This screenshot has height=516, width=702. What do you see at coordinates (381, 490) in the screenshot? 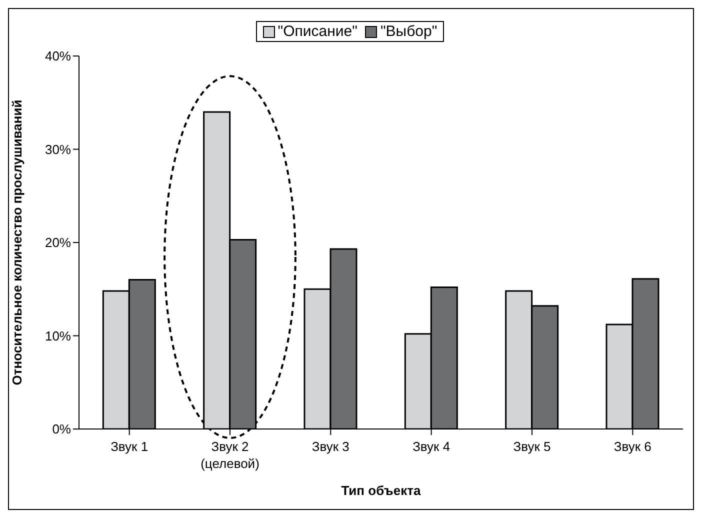
I see `x-axis-title: Тип объекта` at bounding box center [381, 490].